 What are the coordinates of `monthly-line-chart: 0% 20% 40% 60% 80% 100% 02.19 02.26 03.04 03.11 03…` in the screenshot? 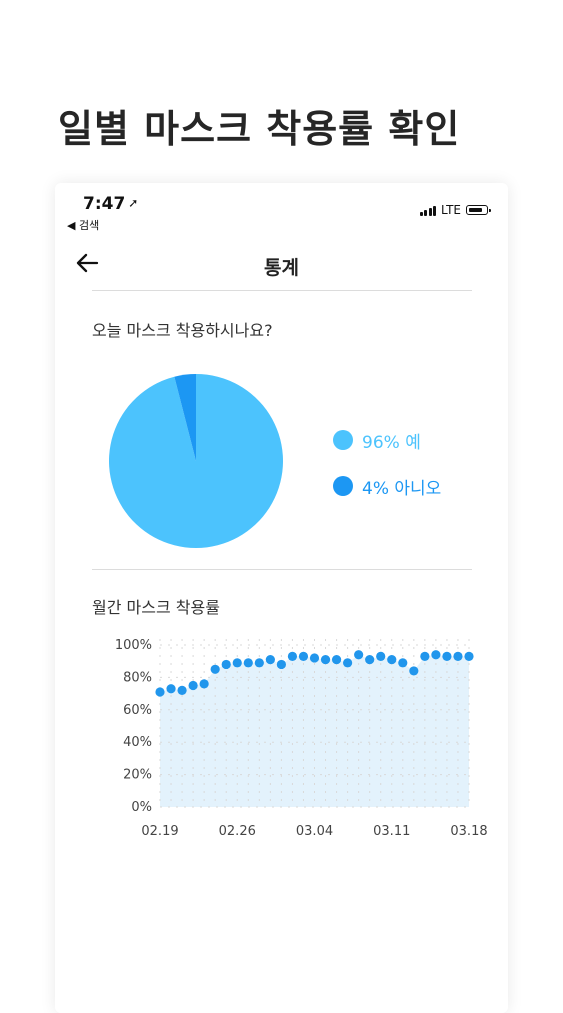 It's located at (301, 738).